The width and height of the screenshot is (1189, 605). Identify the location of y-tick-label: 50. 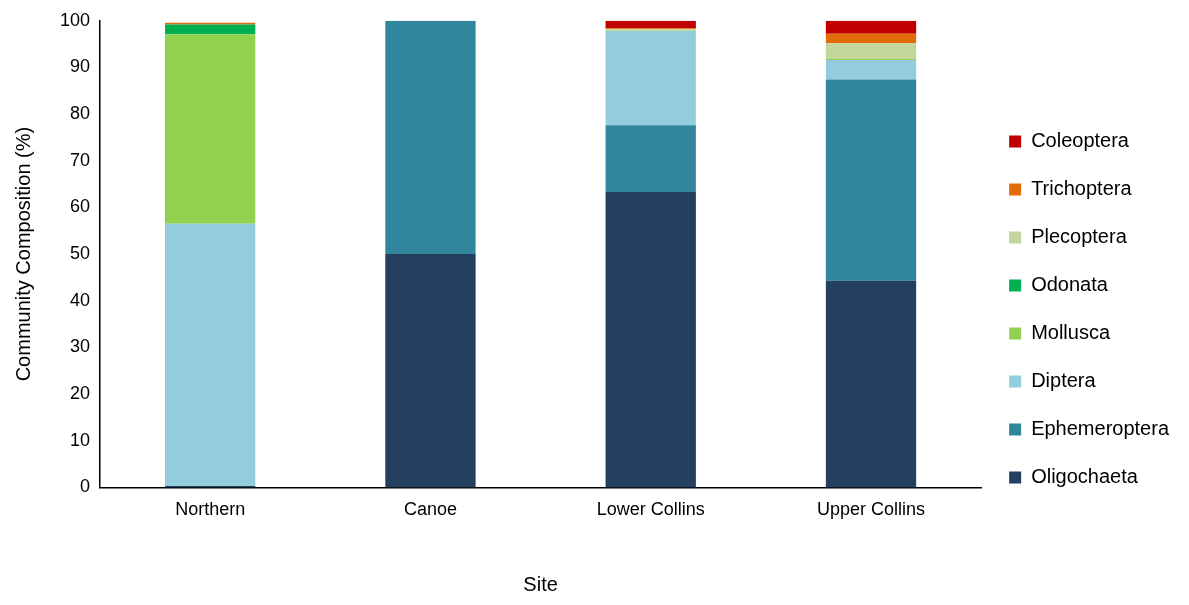
(80, 253).